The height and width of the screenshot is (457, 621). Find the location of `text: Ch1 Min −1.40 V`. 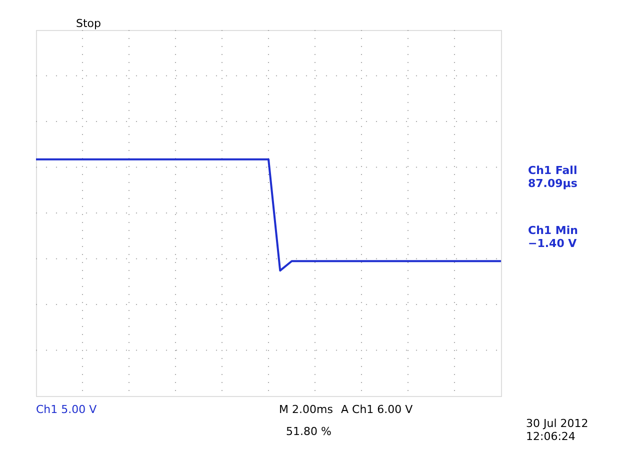

text: Ch1 Min −1.40 V is located at coordinates (553, 237).